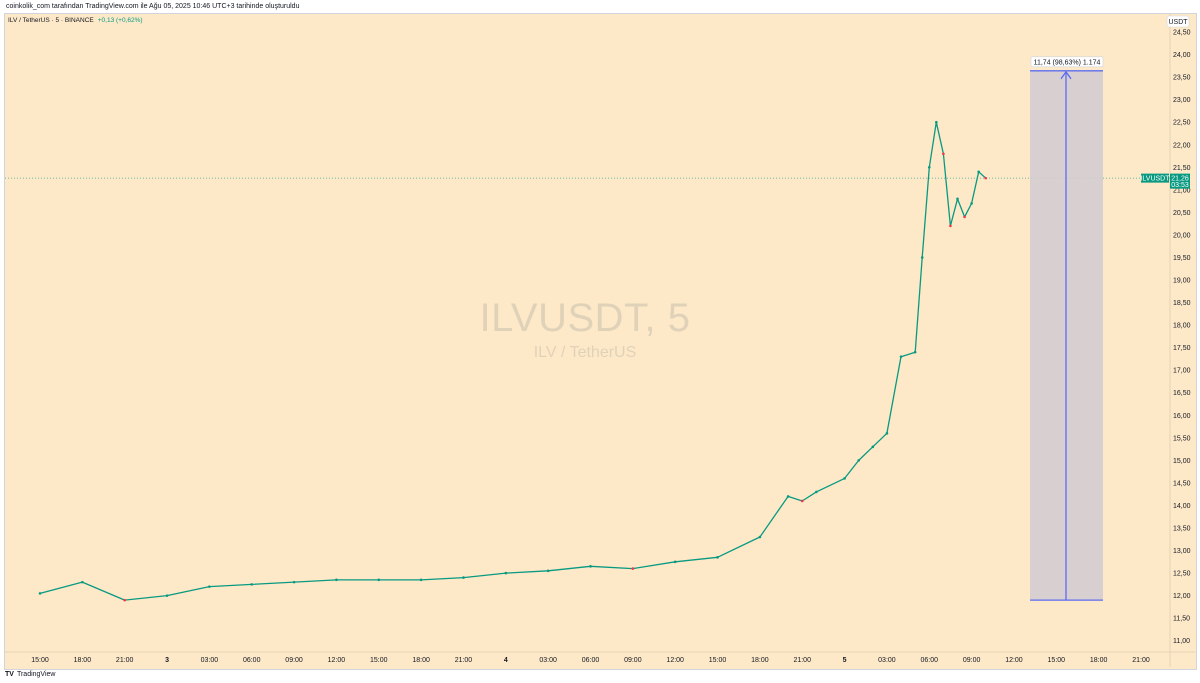  What do you see at coordinates (120, 20) in the screenshot?
I see `symbol-change-text: +0,13 (+0,62%)` at bounding box center [120, 20].